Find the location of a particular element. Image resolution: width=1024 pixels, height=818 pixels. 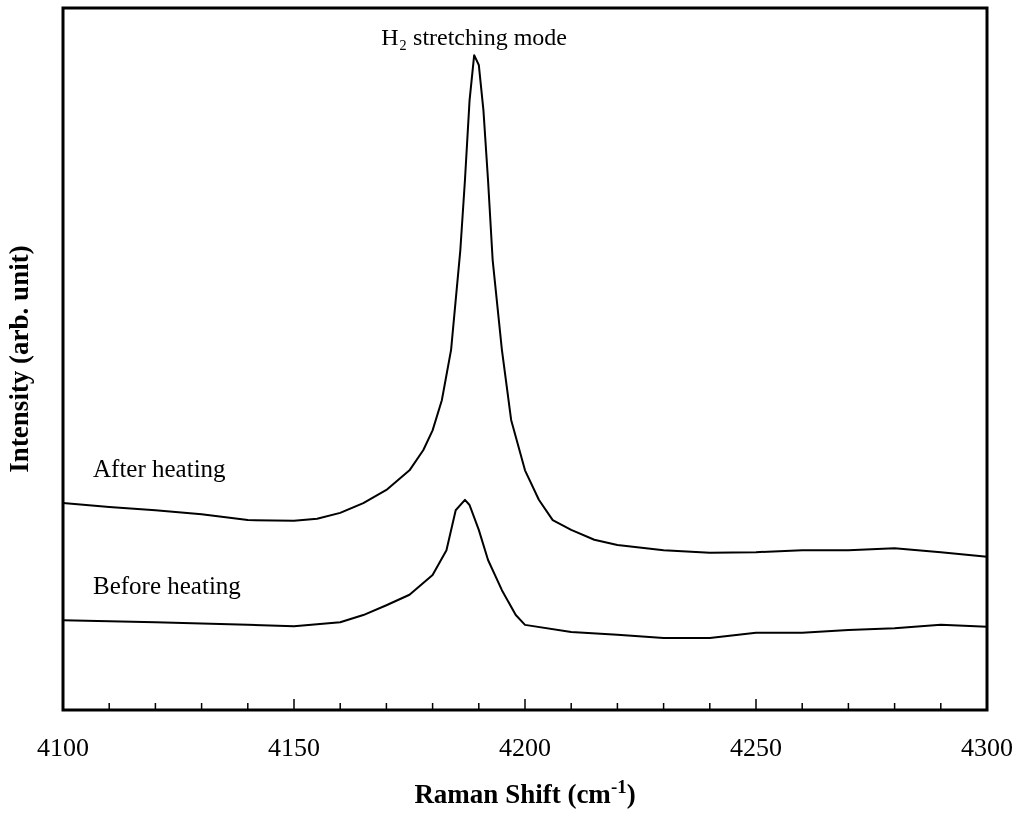

series-label: Before heating is located at coordinates (167, 586).